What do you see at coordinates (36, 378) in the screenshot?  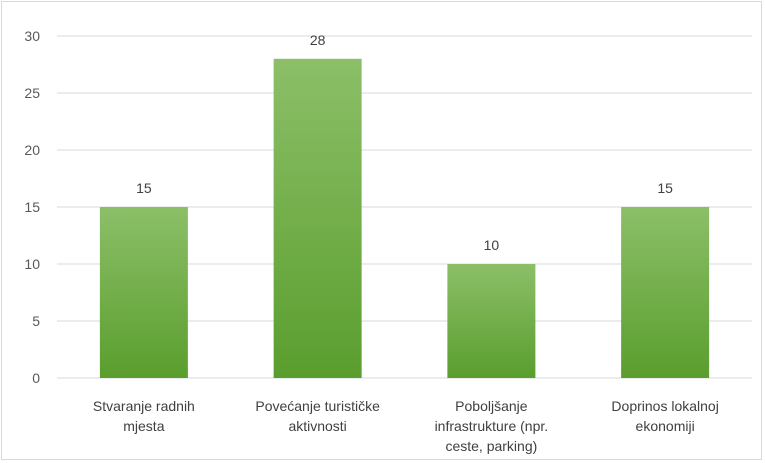 I see `y-tick-label: 0` at bounding box center [36, 378].